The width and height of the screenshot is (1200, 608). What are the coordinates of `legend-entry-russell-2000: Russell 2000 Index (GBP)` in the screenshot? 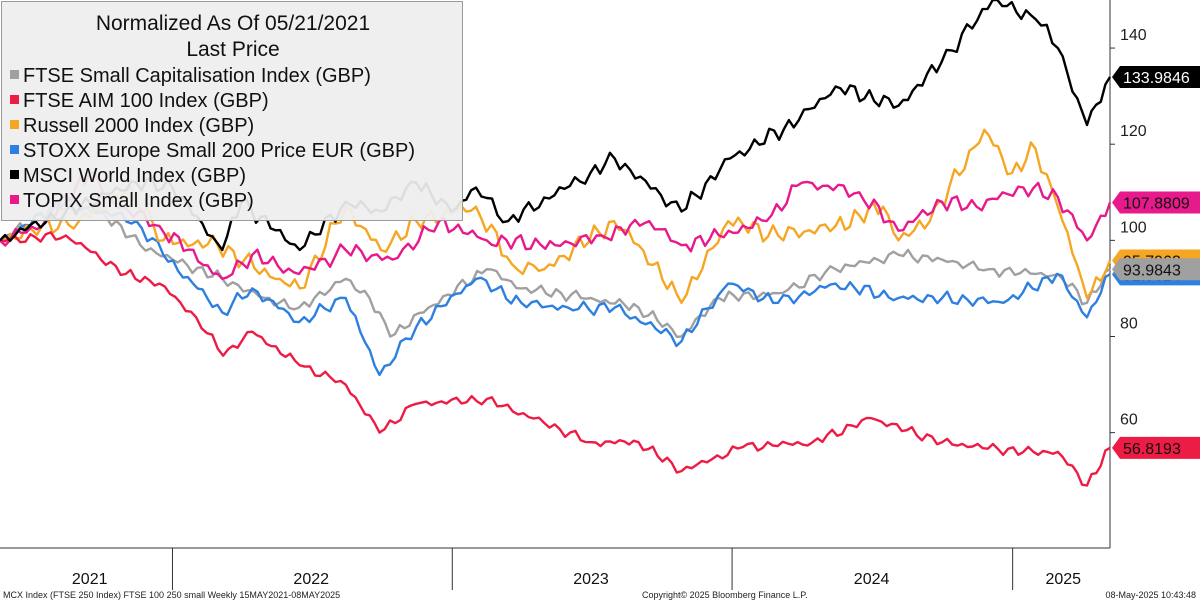 It's located at (132, 126).